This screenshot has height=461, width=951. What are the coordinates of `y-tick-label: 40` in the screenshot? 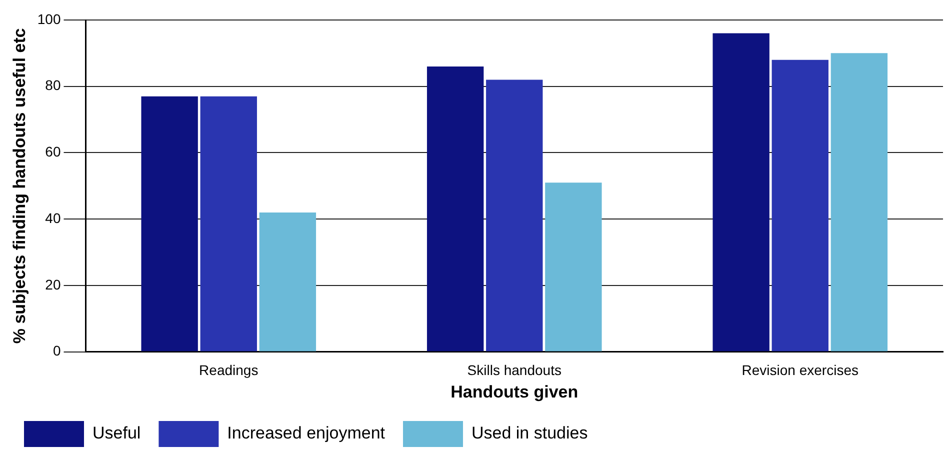 It's located at (53, 218).